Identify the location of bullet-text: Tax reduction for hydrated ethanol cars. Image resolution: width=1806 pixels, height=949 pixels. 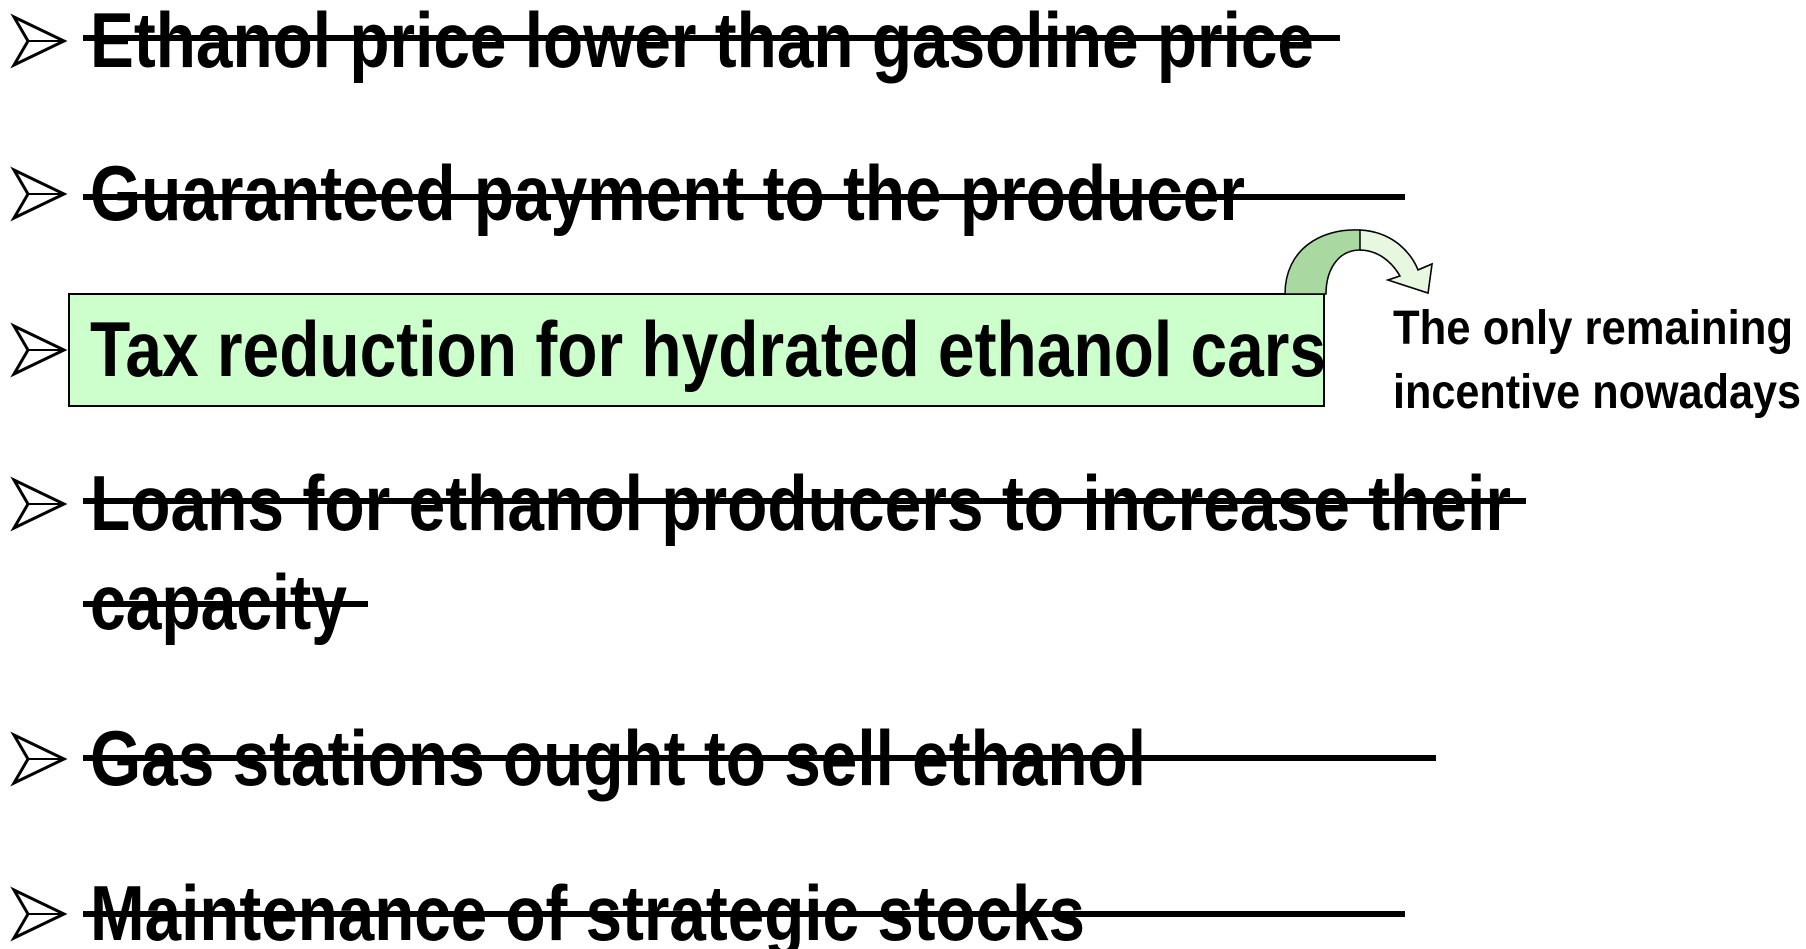
(708, 349).